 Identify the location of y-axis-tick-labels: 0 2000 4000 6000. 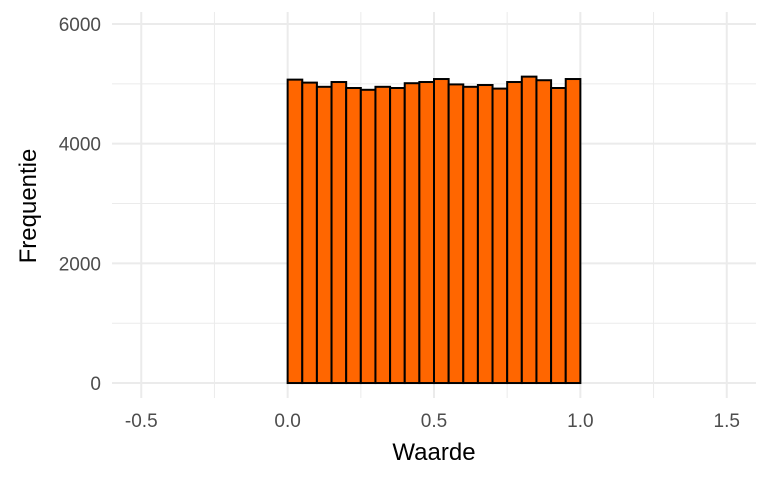
(80, 205).